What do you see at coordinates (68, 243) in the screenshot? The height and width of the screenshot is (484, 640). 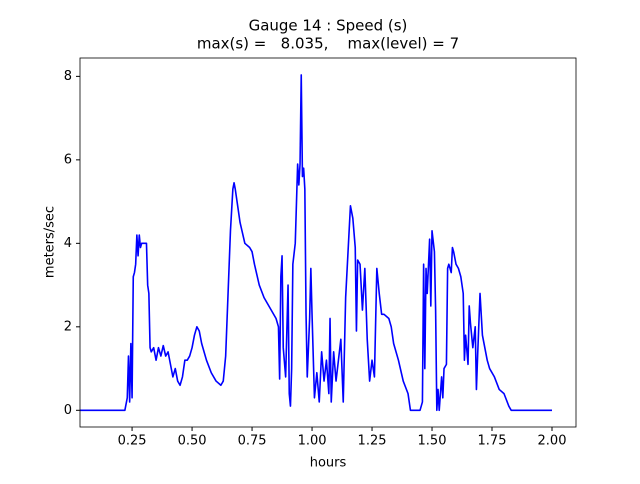 I see `y-tick-label: 4` at bounding box center [68, 243].